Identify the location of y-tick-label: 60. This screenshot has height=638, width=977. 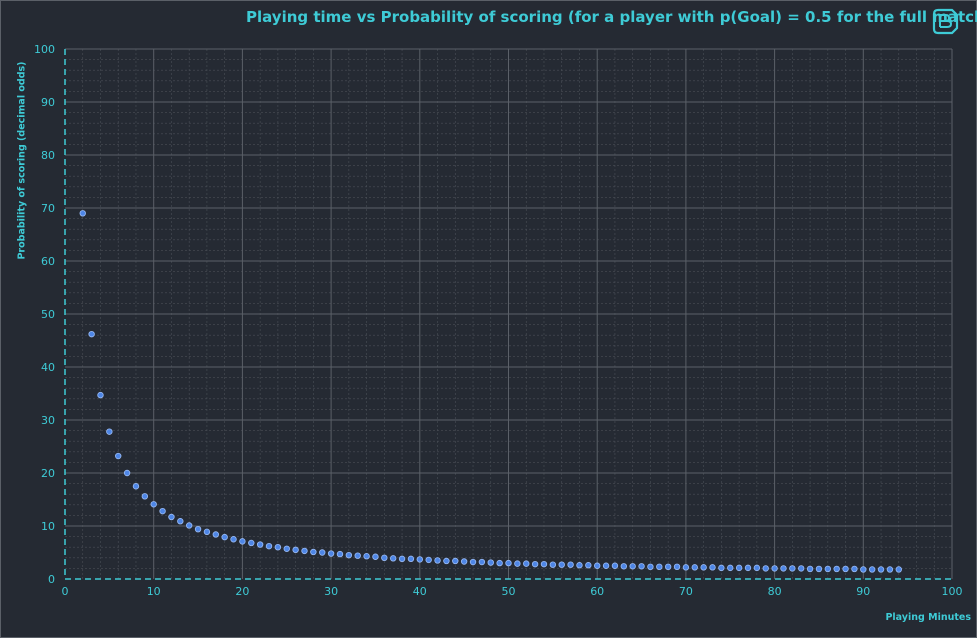
(48, 261).